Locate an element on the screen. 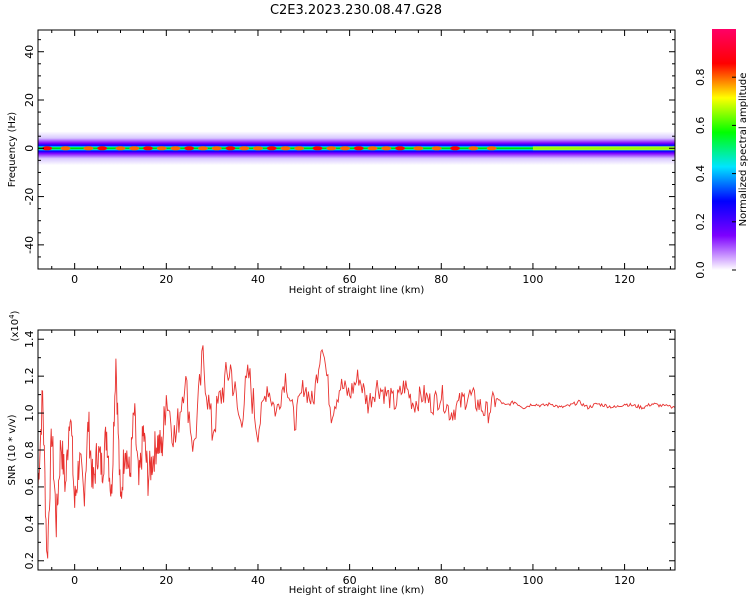  y-tick-label: 0.8 is located at coordinates (29, 450).